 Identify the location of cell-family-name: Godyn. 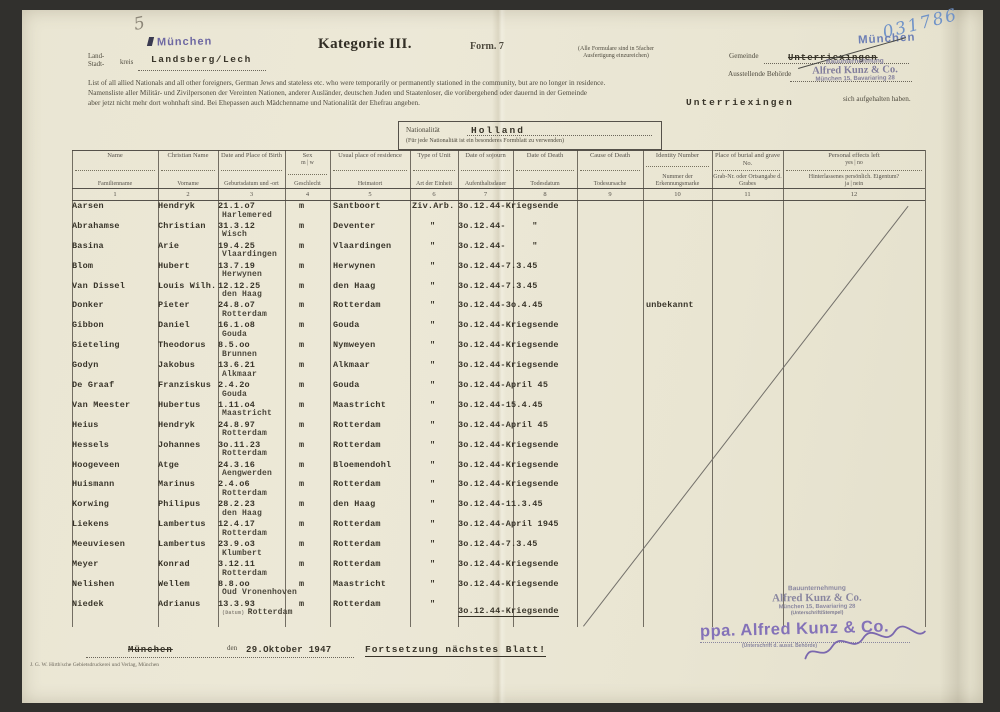
(85, 365).